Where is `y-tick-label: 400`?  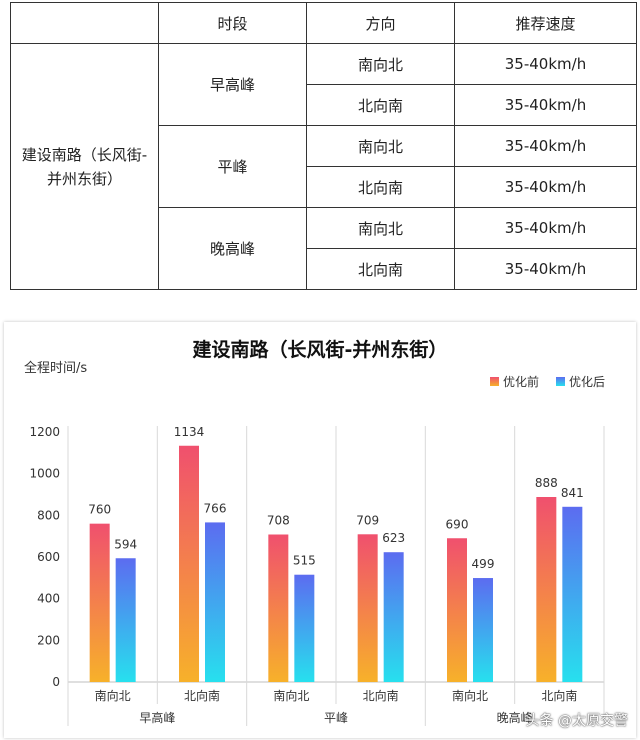 y-tick-label: 400 is located at coordinates (48, 599).